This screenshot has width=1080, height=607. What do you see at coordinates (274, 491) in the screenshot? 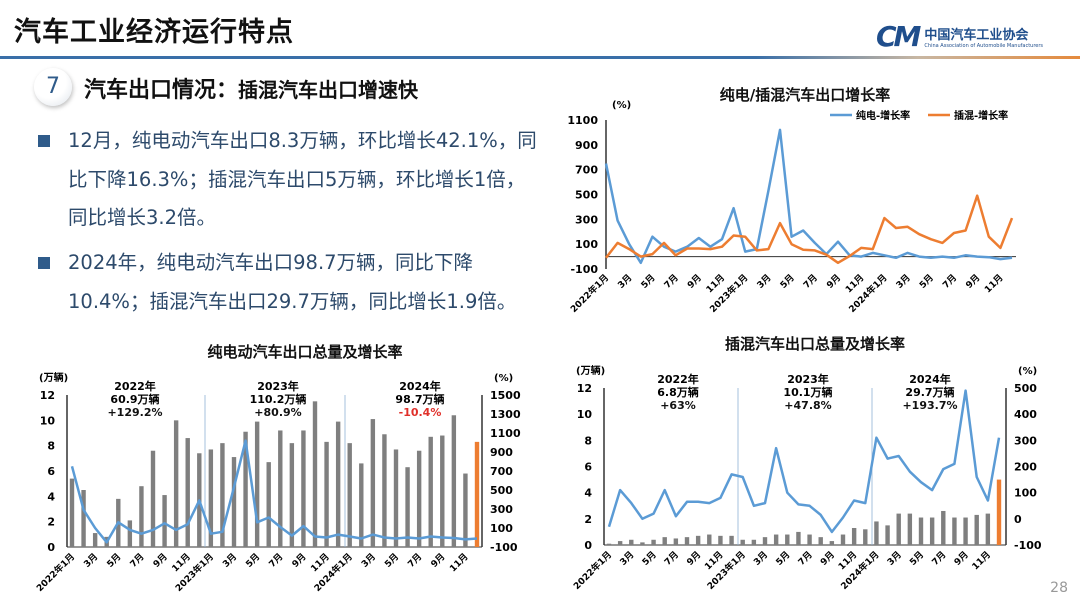
I see `growth-line` at bounding box center [274, 491].